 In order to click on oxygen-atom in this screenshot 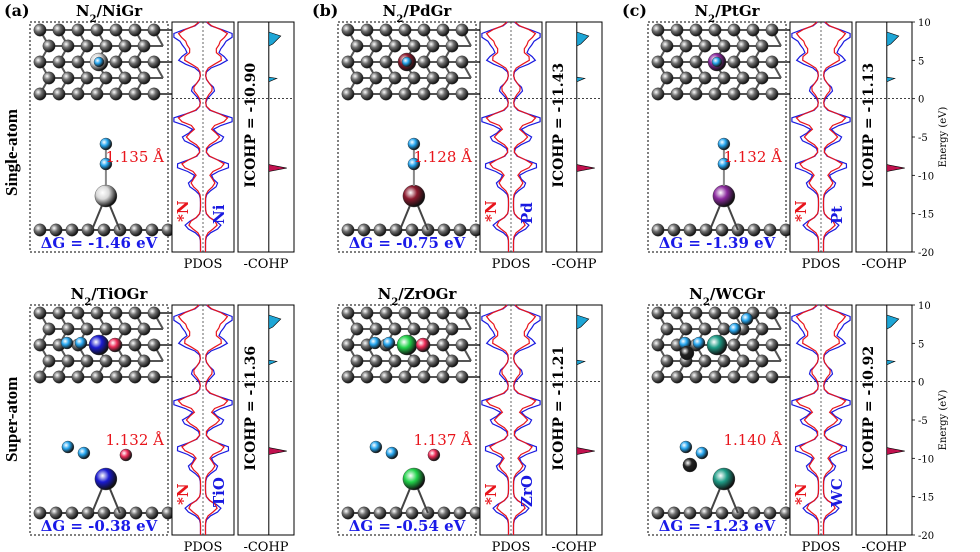, I will do `click(423, 345)`.